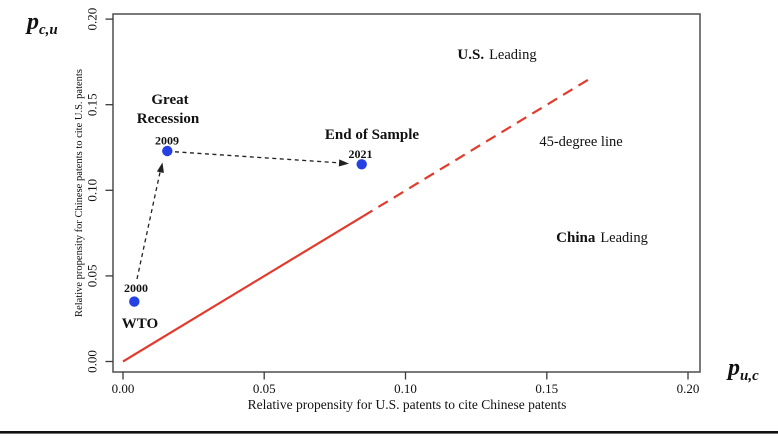 Image resolution: width=778 pixels, height=438 pixels. Describe the element at coordinates (470, 55) in the screenshot. I see `us-leading-bold: U.S.` at that location.